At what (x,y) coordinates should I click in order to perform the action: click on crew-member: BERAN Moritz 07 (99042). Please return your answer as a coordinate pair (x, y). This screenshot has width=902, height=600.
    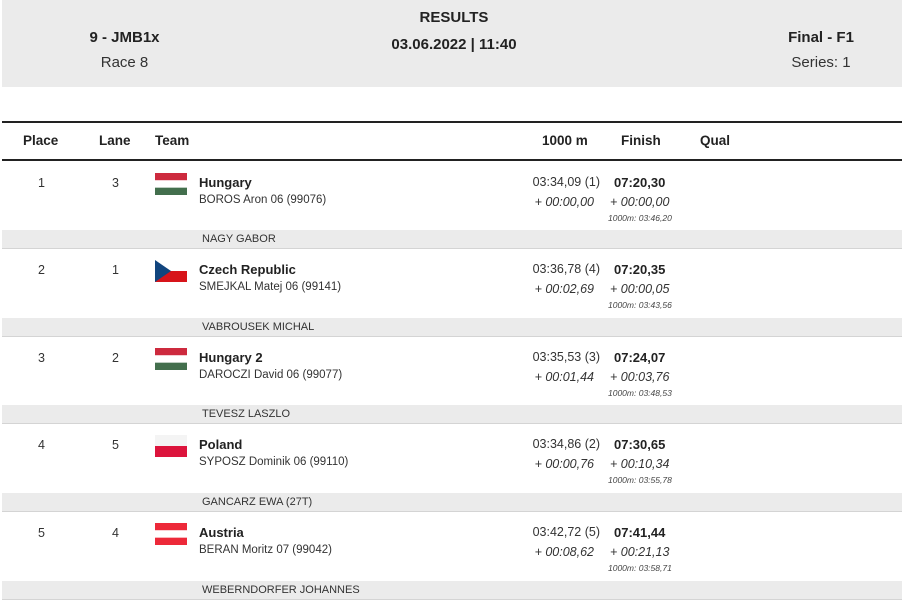
    Looking at the image, I should click on (265, 550).